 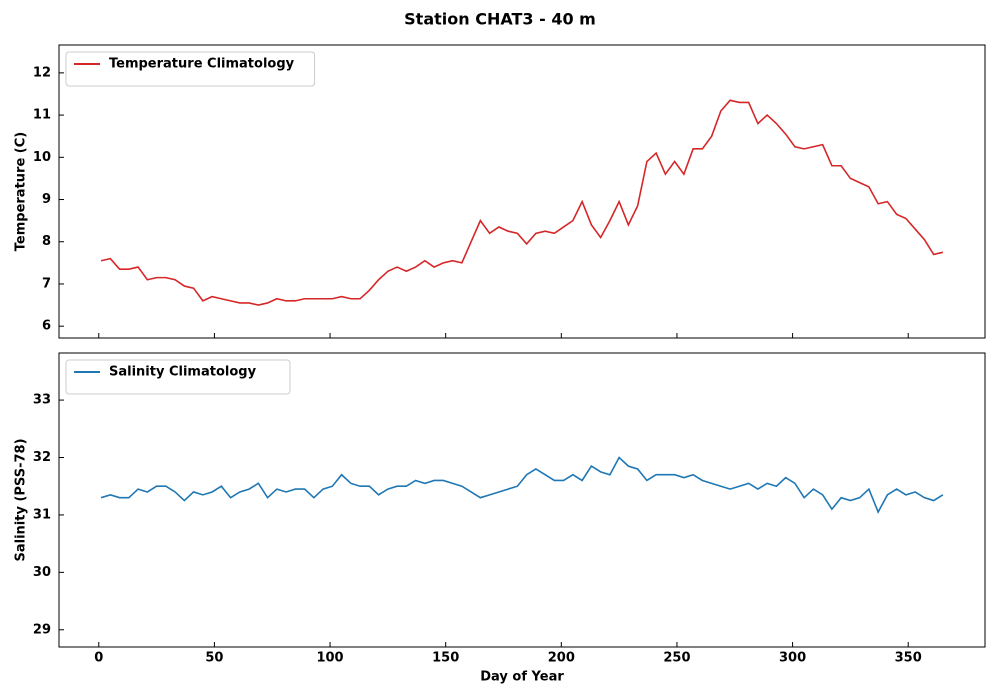 What do you see at coordinates (676, 658) in the screenshot?
I see `x-tick-label: 250` at bounding box center [676, 658].